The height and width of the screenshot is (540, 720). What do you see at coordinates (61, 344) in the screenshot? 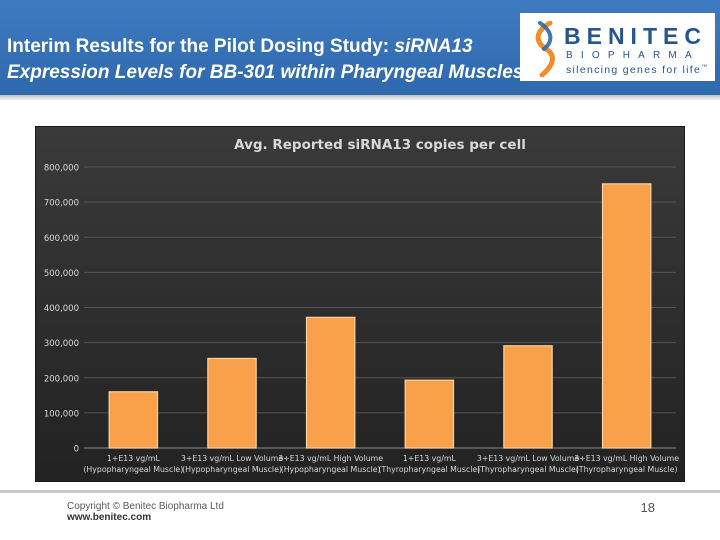
I see `y-tick-label: 300,000` at bounding box center [61, 344].